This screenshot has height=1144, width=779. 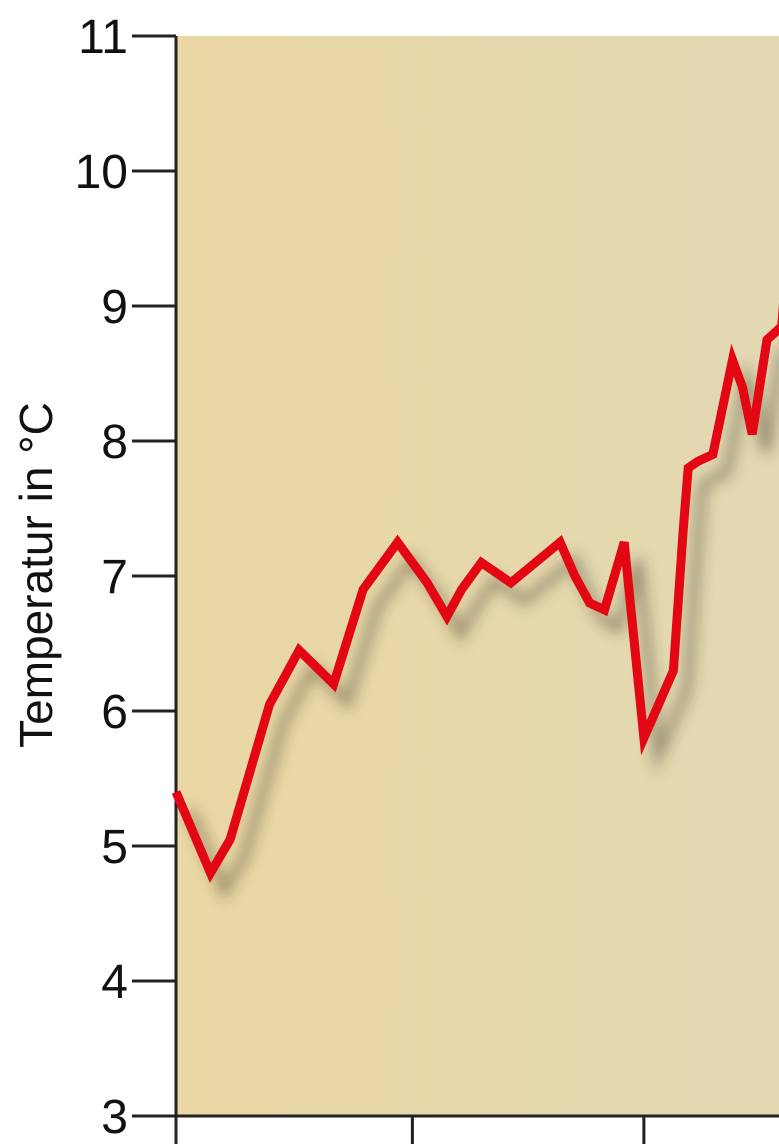 What do you see at coordinates (114, 1117) in the screenshot?
I see `y-tick-label: 3` at bounding box center [114, 1117].